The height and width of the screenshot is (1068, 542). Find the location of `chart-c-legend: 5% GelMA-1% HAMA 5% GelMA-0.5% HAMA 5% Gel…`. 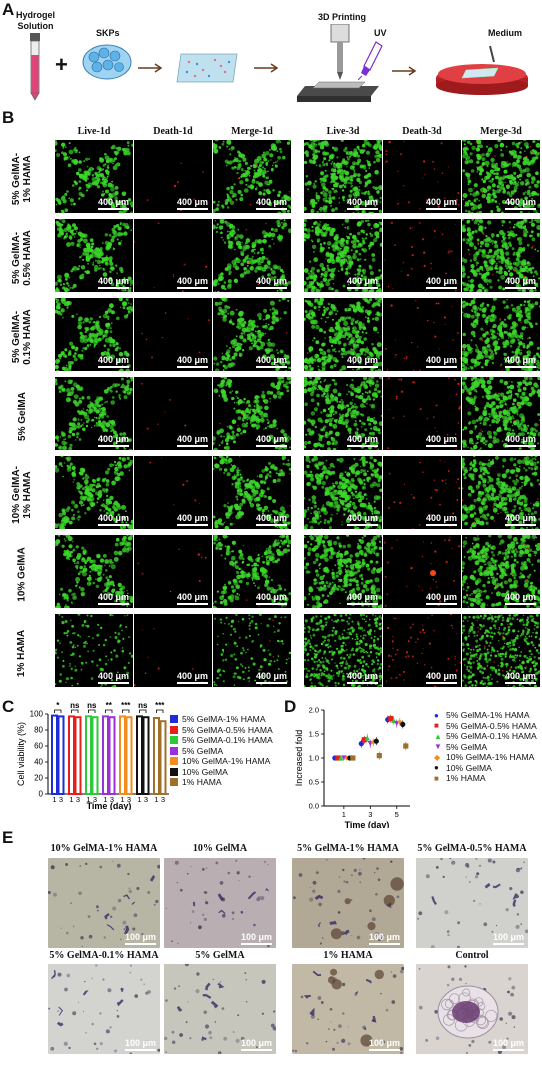

chart-c-legend: 5% GelMA-1% HAMA 5% GelMA-0.5% HAMA 5% Gel… is located at coordinates (221, 751).